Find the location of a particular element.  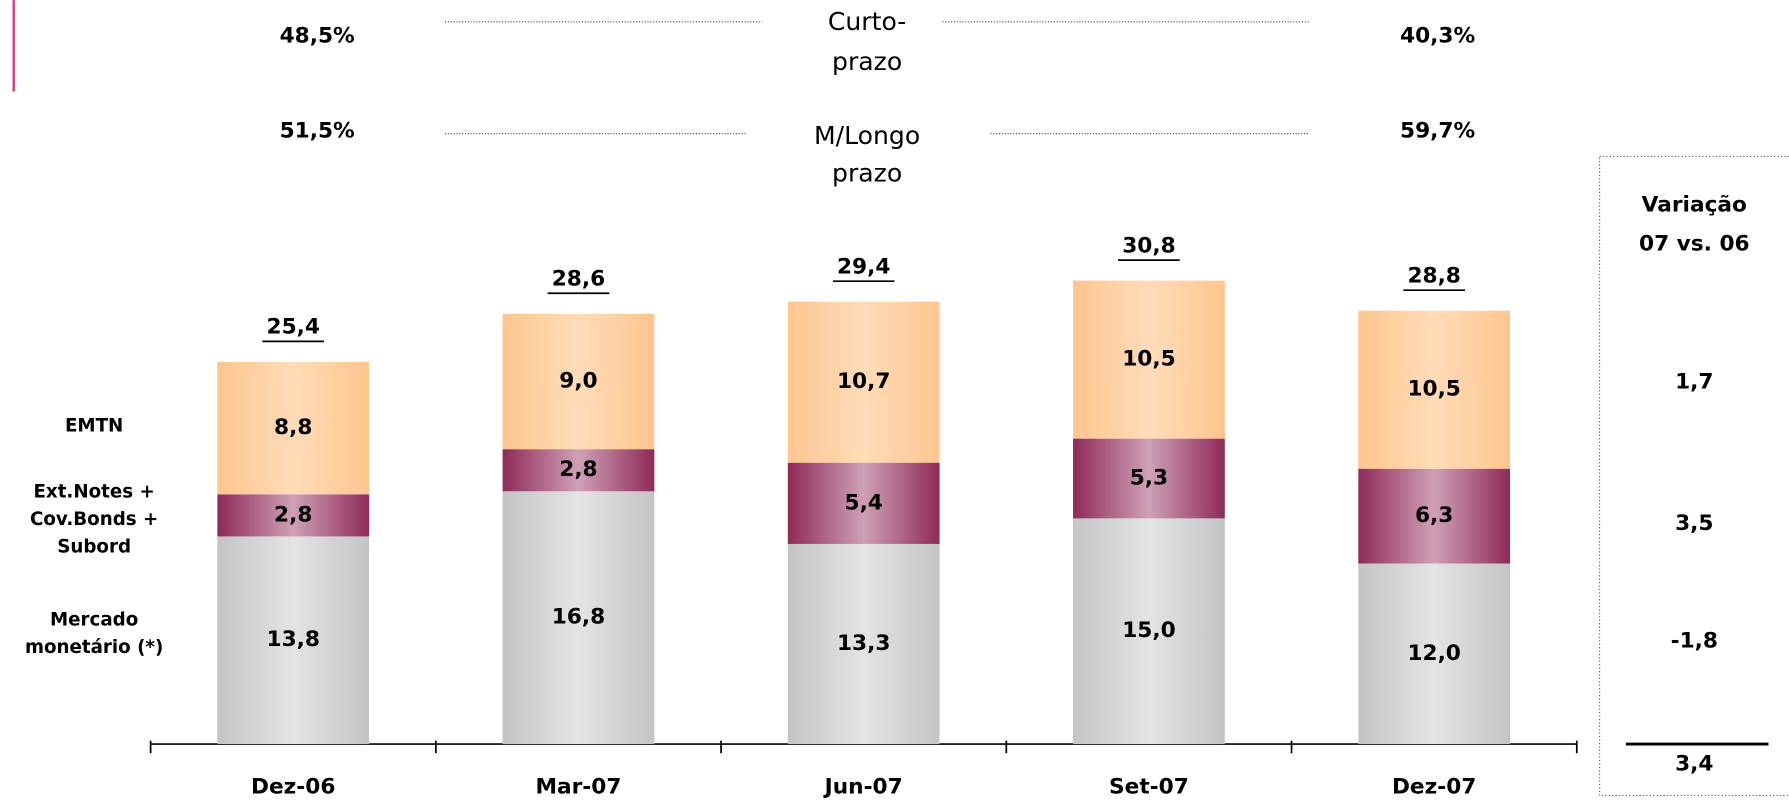

data-label: 15,0 is located at coordinates (1148, 630).